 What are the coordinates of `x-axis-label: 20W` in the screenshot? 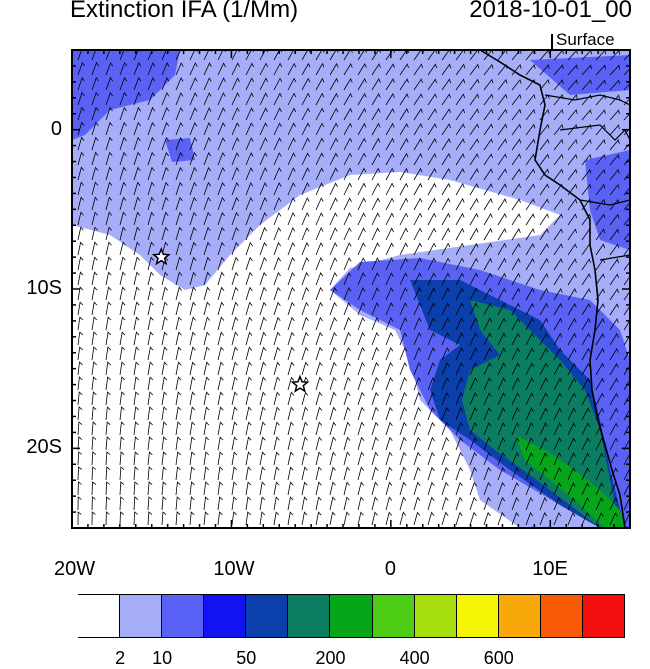 It's located at (75, 569).